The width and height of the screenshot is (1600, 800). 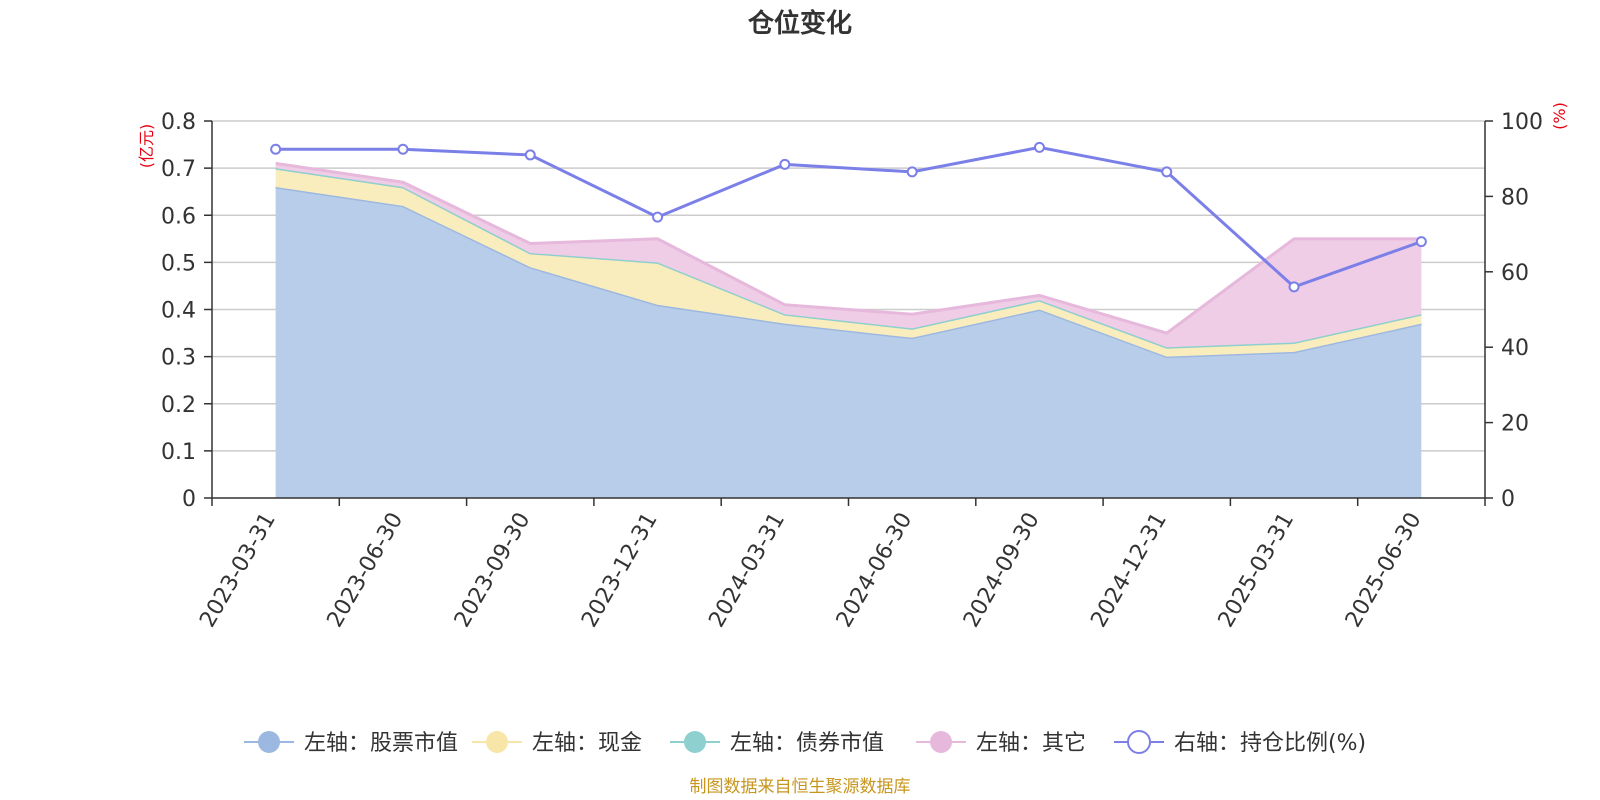 I want to click on x-tick-label: 2025-06-30, so click(x=1384, y=570).